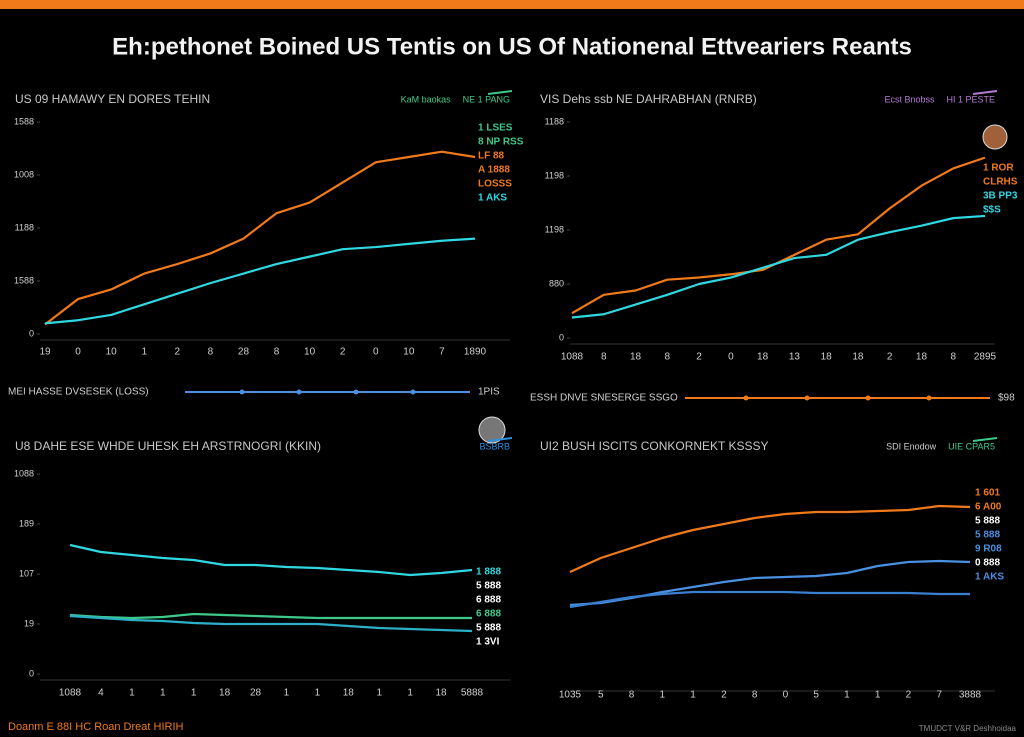 Image resolution: width=1024 pixels, height=737 pixels. I want to click on annotation: LF 88, so click(491, 156).